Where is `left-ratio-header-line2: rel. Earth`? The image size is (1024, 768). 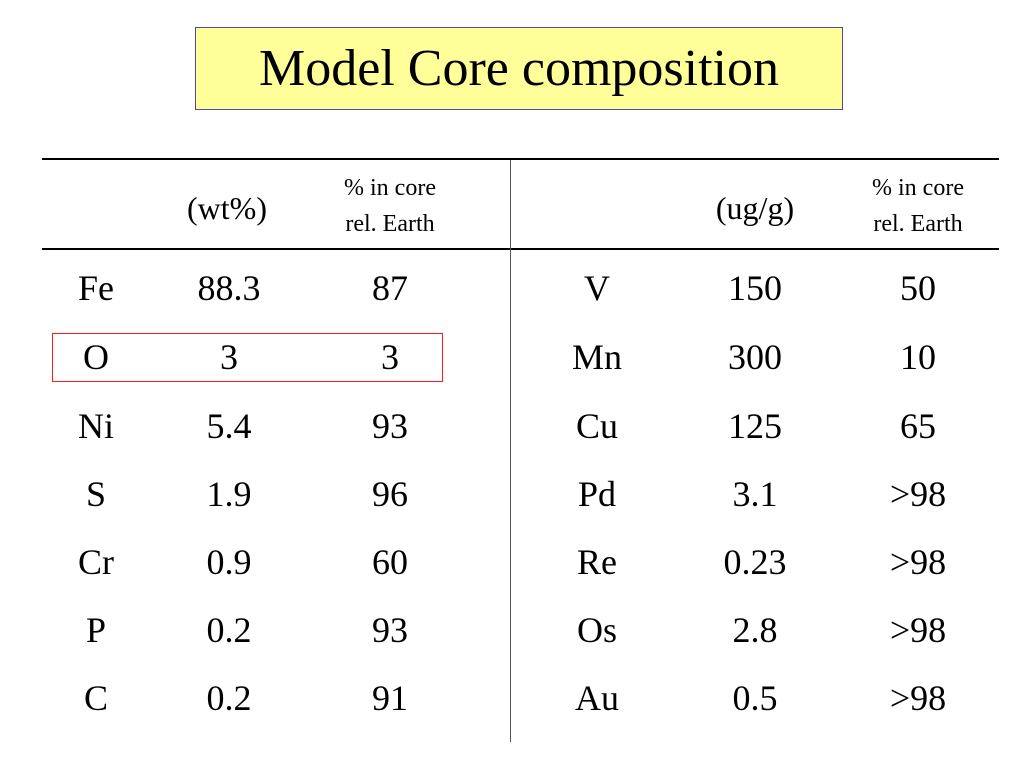
left-ratio-header-line2: rel. Earth is located at coordinates (390, 224).